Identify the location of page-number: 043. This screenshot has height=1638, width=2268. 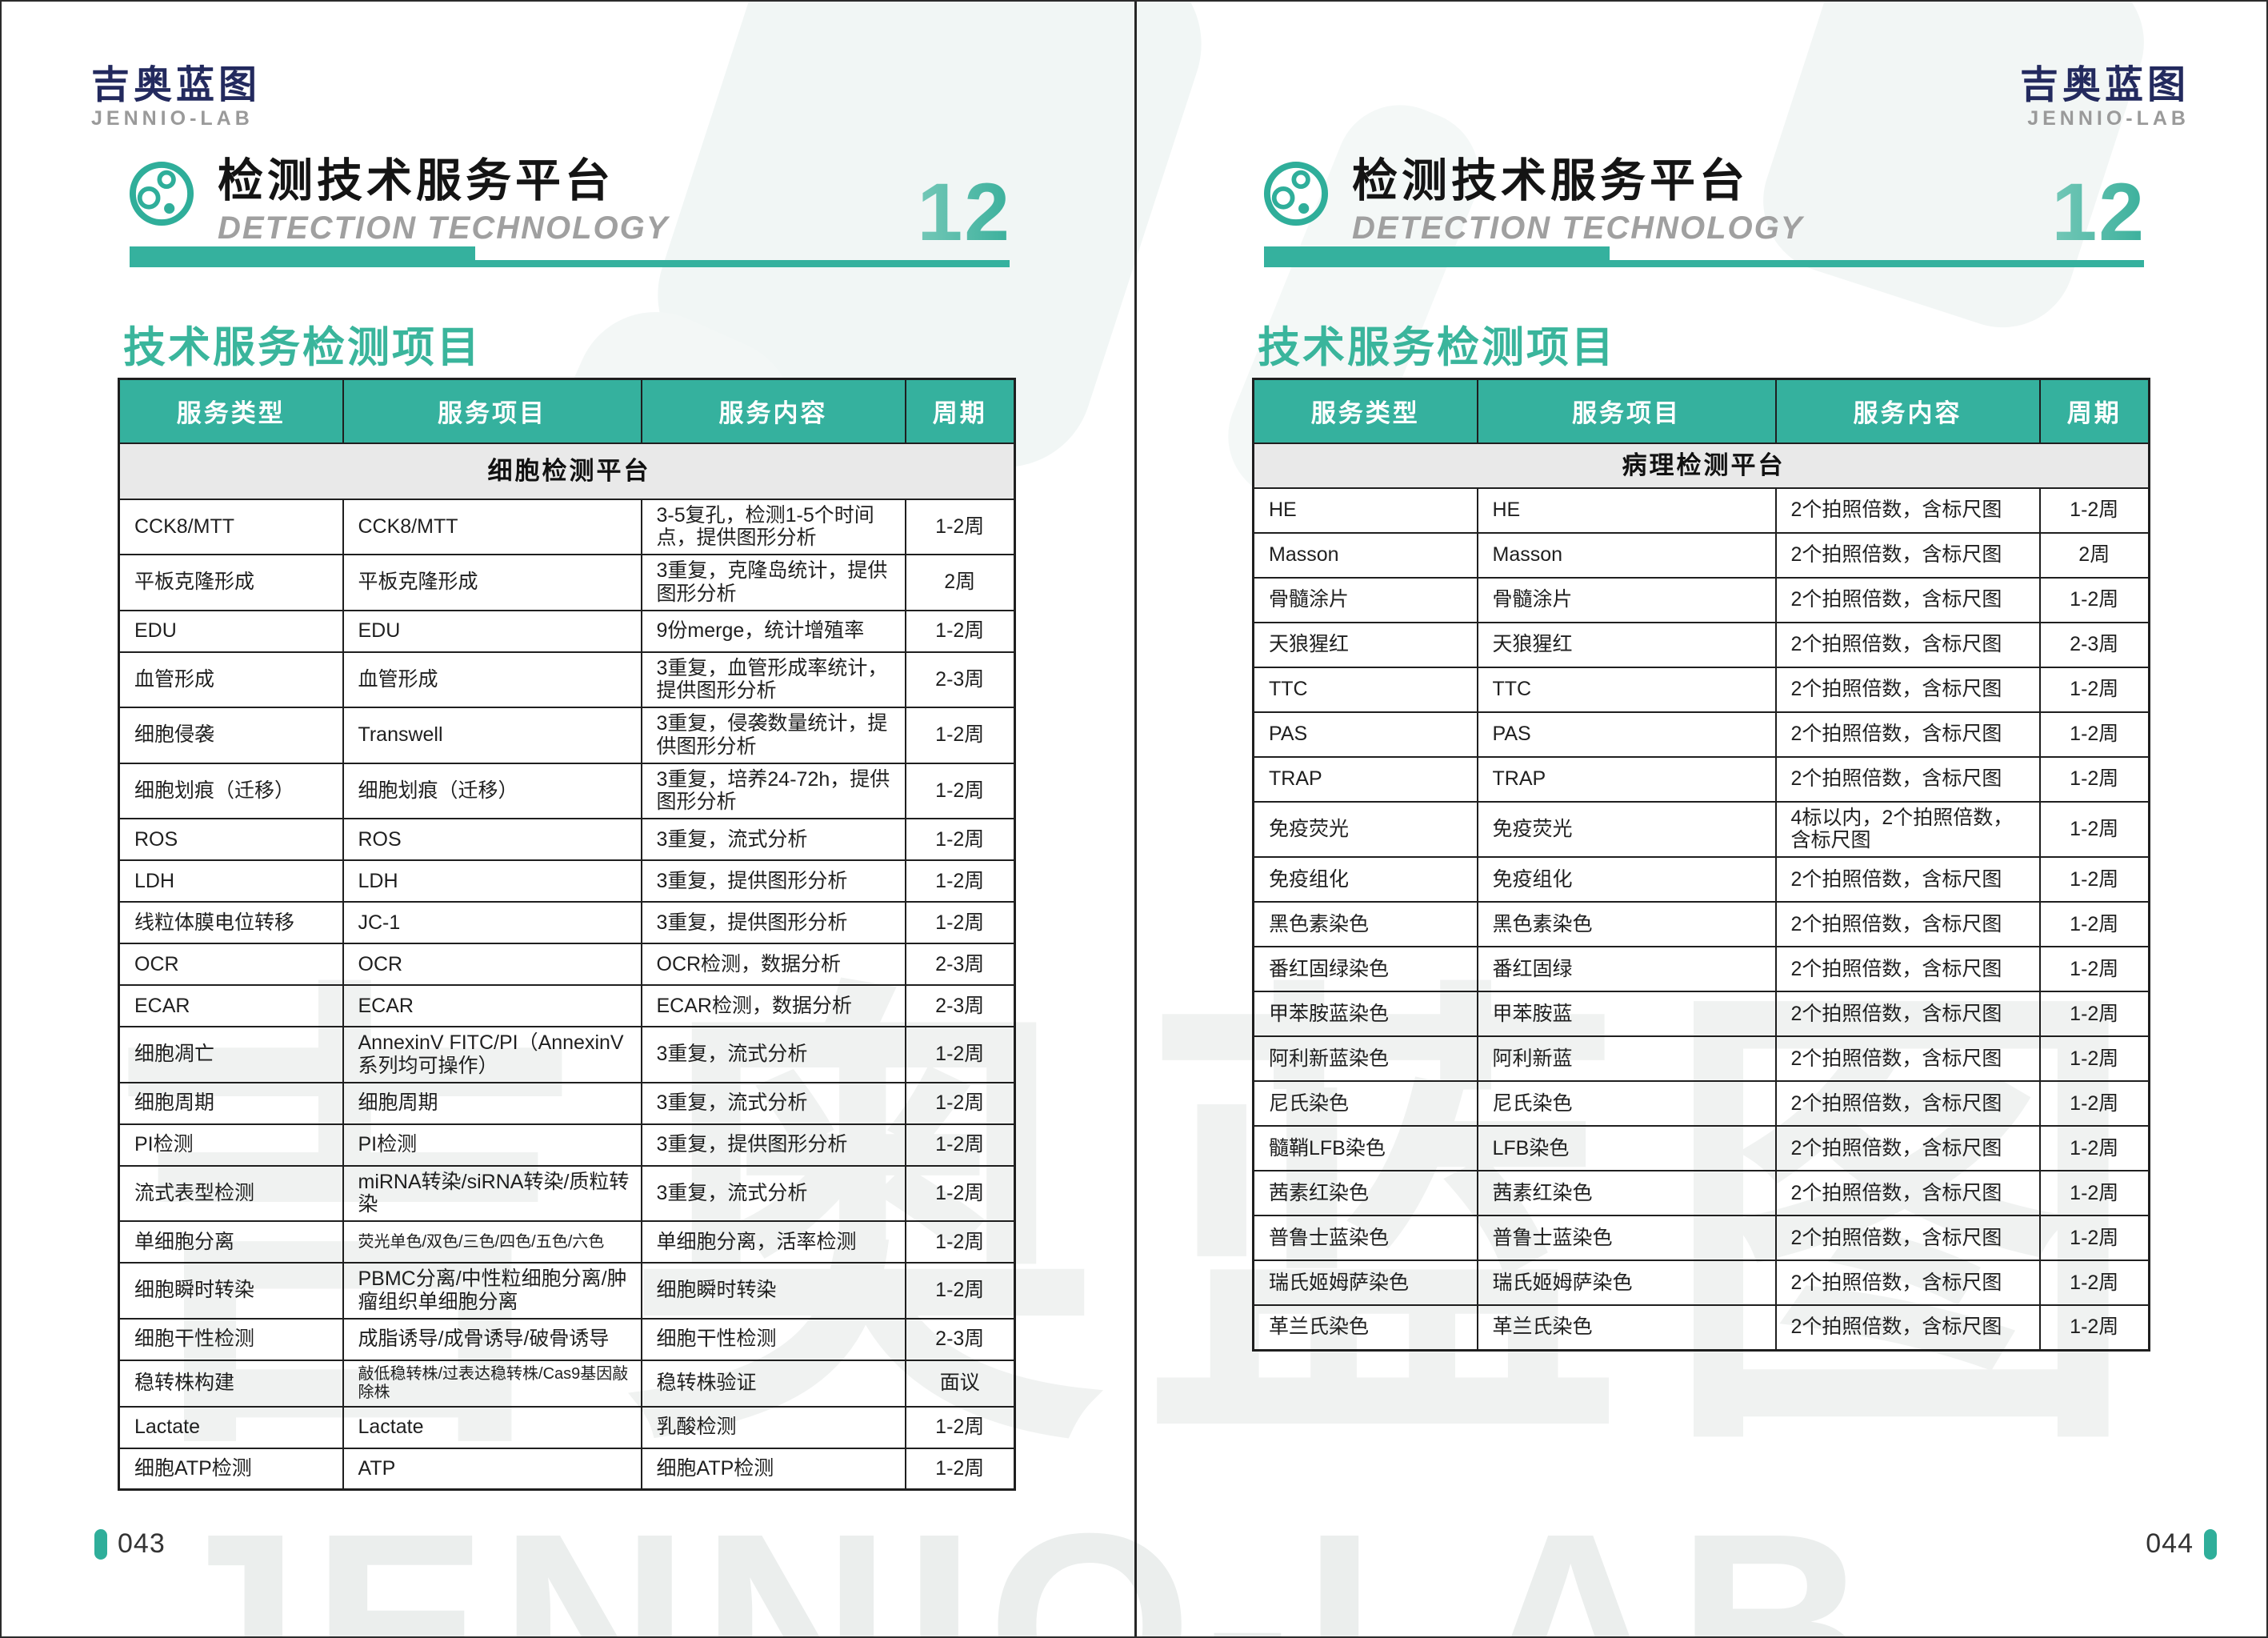
(130, 1544).